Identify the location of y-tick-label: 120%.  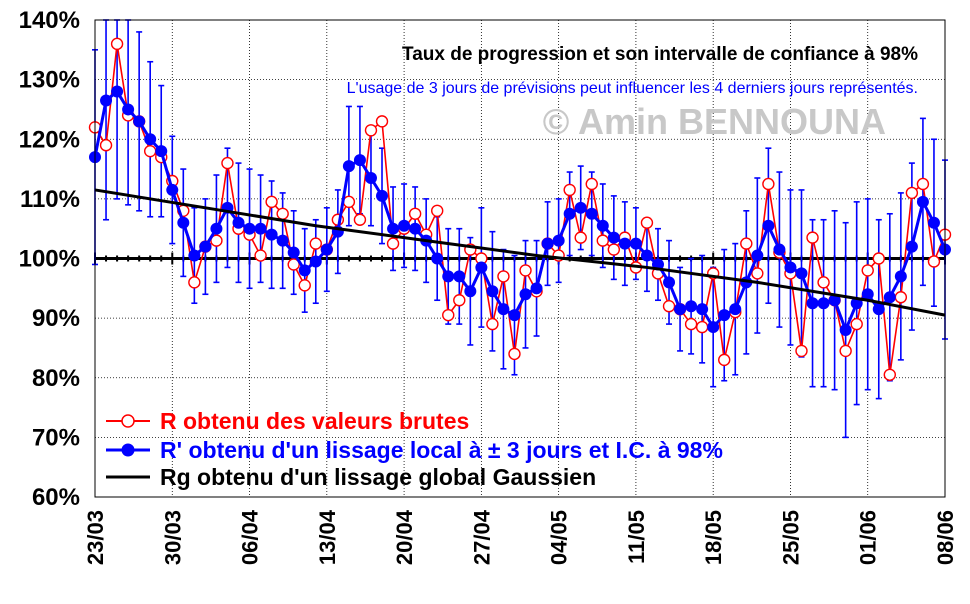
(49, 139).